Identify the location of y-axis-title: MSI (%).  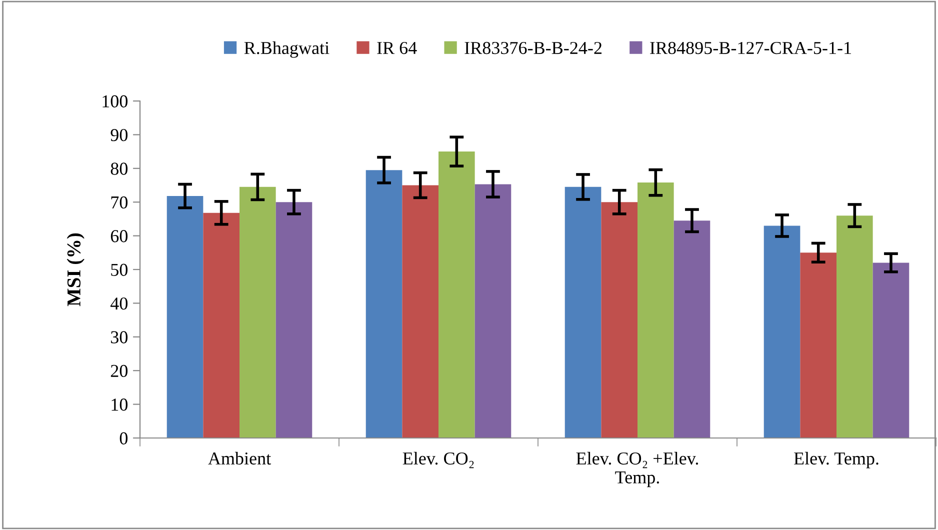
(75, 269).